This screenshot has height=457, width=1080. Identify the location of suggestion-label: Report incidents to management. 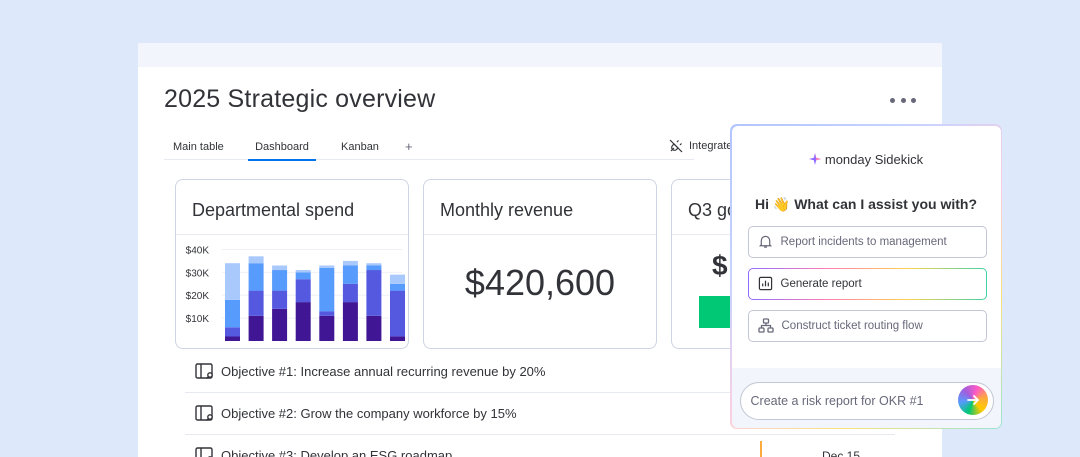
(863, 241).